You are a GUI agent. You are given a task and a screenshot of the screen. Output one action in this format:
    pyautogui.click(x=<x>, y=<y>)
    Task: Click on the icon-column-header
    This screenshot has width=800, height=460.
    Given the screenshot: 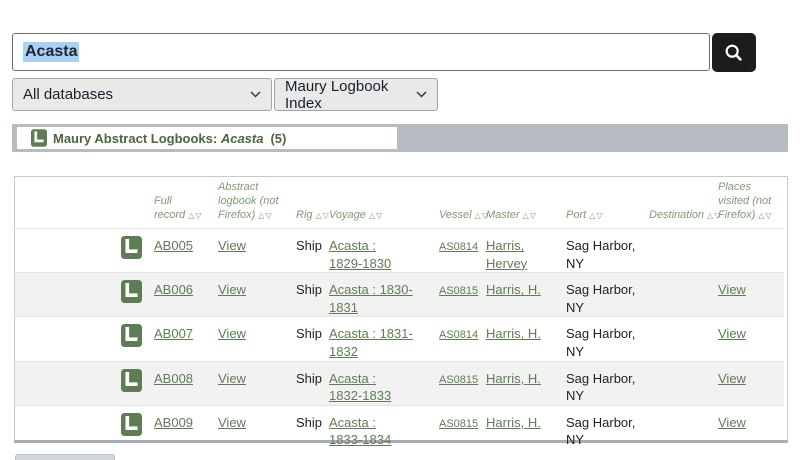 What is the action you would take?
    pyautogui.click(x=84, y=203)
    